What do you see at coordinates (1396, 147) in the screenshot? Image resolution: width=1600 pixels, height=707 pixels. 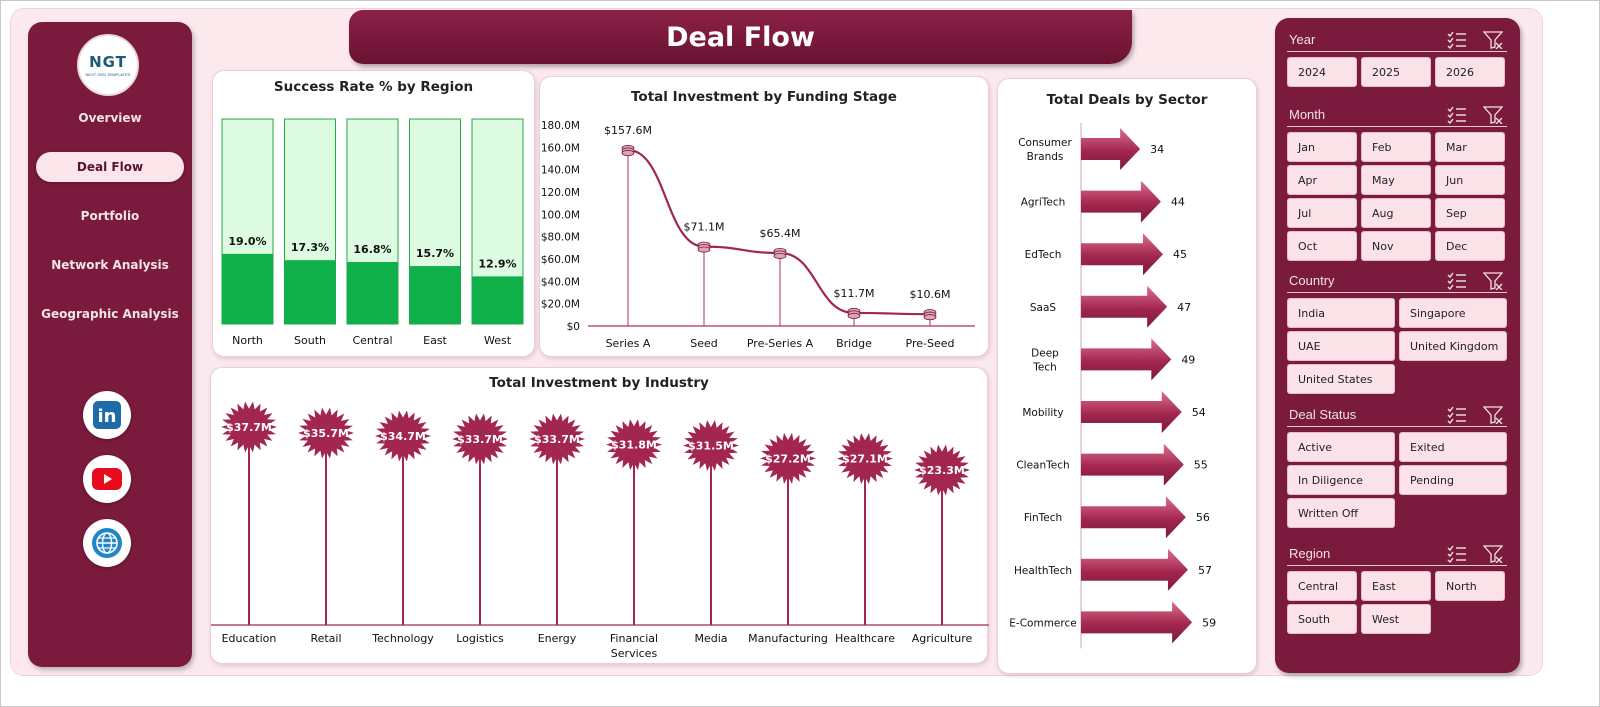 I see `month-slicer-item: Feb` at bounding box center [1396, 147].